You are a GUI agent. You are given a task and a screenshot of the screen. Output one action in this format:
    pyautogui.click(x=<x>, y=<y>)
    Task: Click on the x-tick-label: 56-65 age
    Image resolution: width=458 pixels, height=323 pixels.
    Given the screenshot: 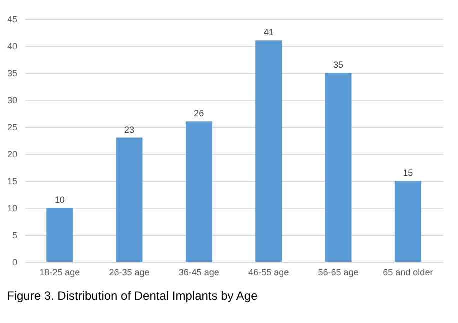 What is the action you would take?
    pyautogui.click(x=338, y=273)
    